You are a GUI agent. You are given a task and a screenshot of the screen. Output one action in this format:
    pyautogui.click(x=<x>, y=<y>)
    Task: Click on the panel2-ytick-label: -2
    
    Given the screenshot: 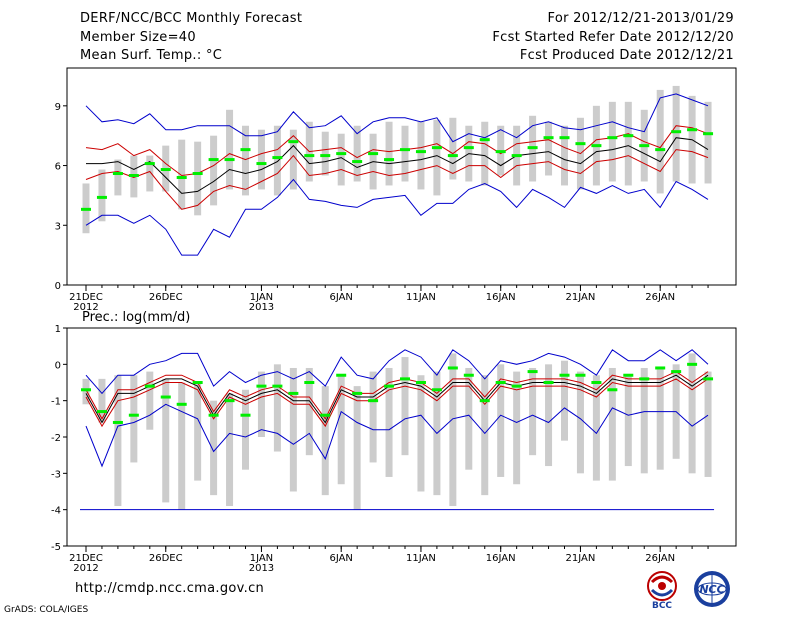 What is the action you would take?
    pyautogui.click(x=56, y=438)
    